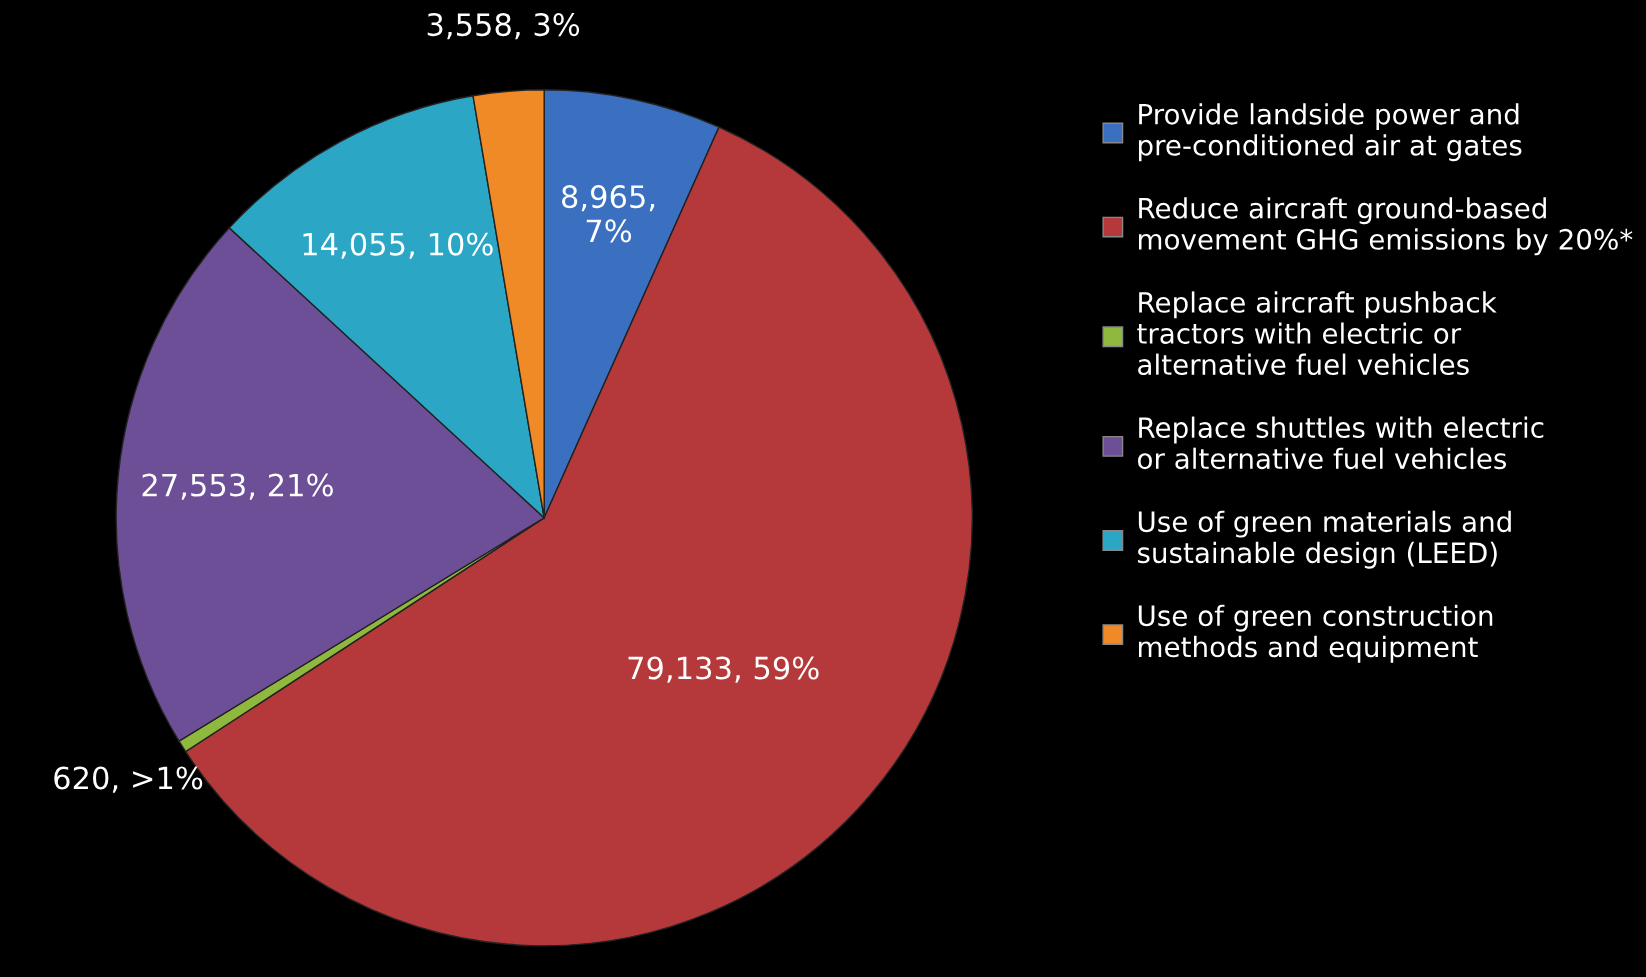  I want to click on data-label: 8,965, 7%, so click(608, 214).